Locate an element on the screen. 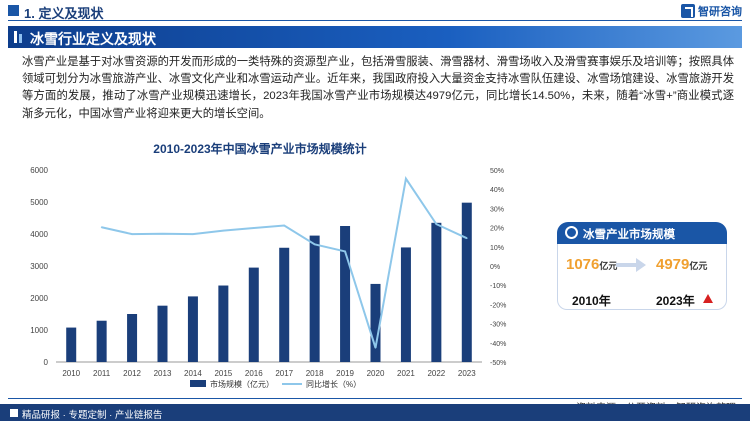  x-tick-label: 2022 is located at coordinates (436, 373).